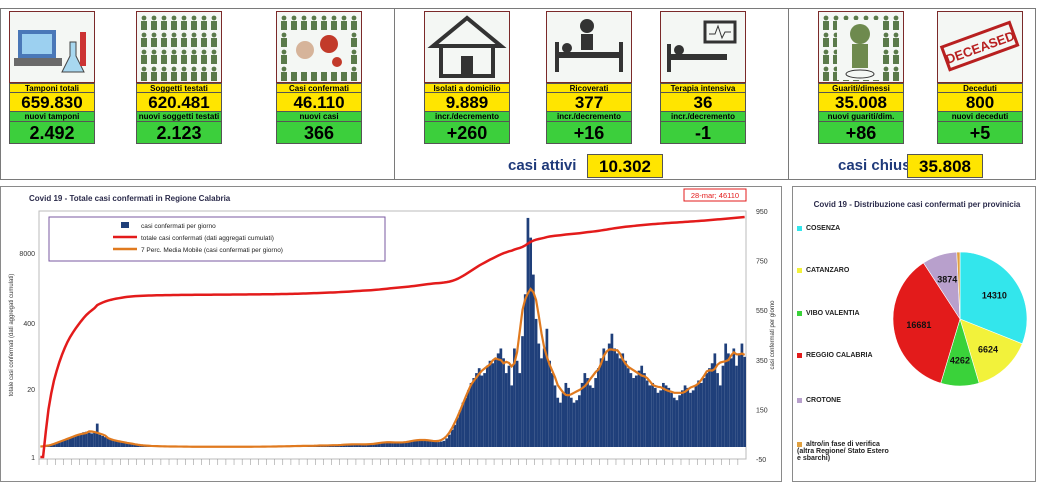  I want to click on header-divider, so click(394, 94).